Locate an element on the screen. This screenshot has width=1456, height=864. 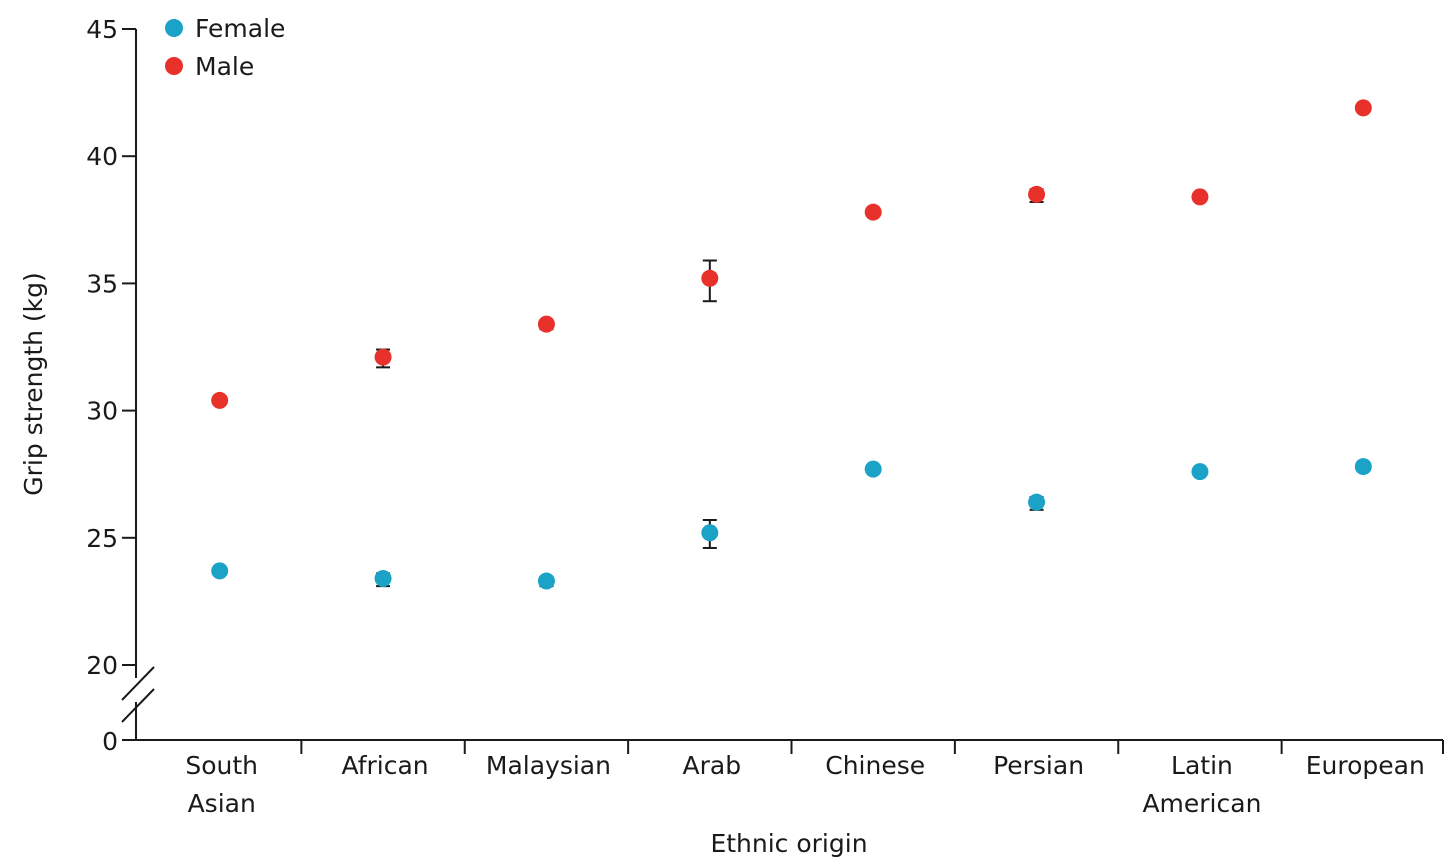
x-tick-label: Asian is located at coordinates (222, 803).